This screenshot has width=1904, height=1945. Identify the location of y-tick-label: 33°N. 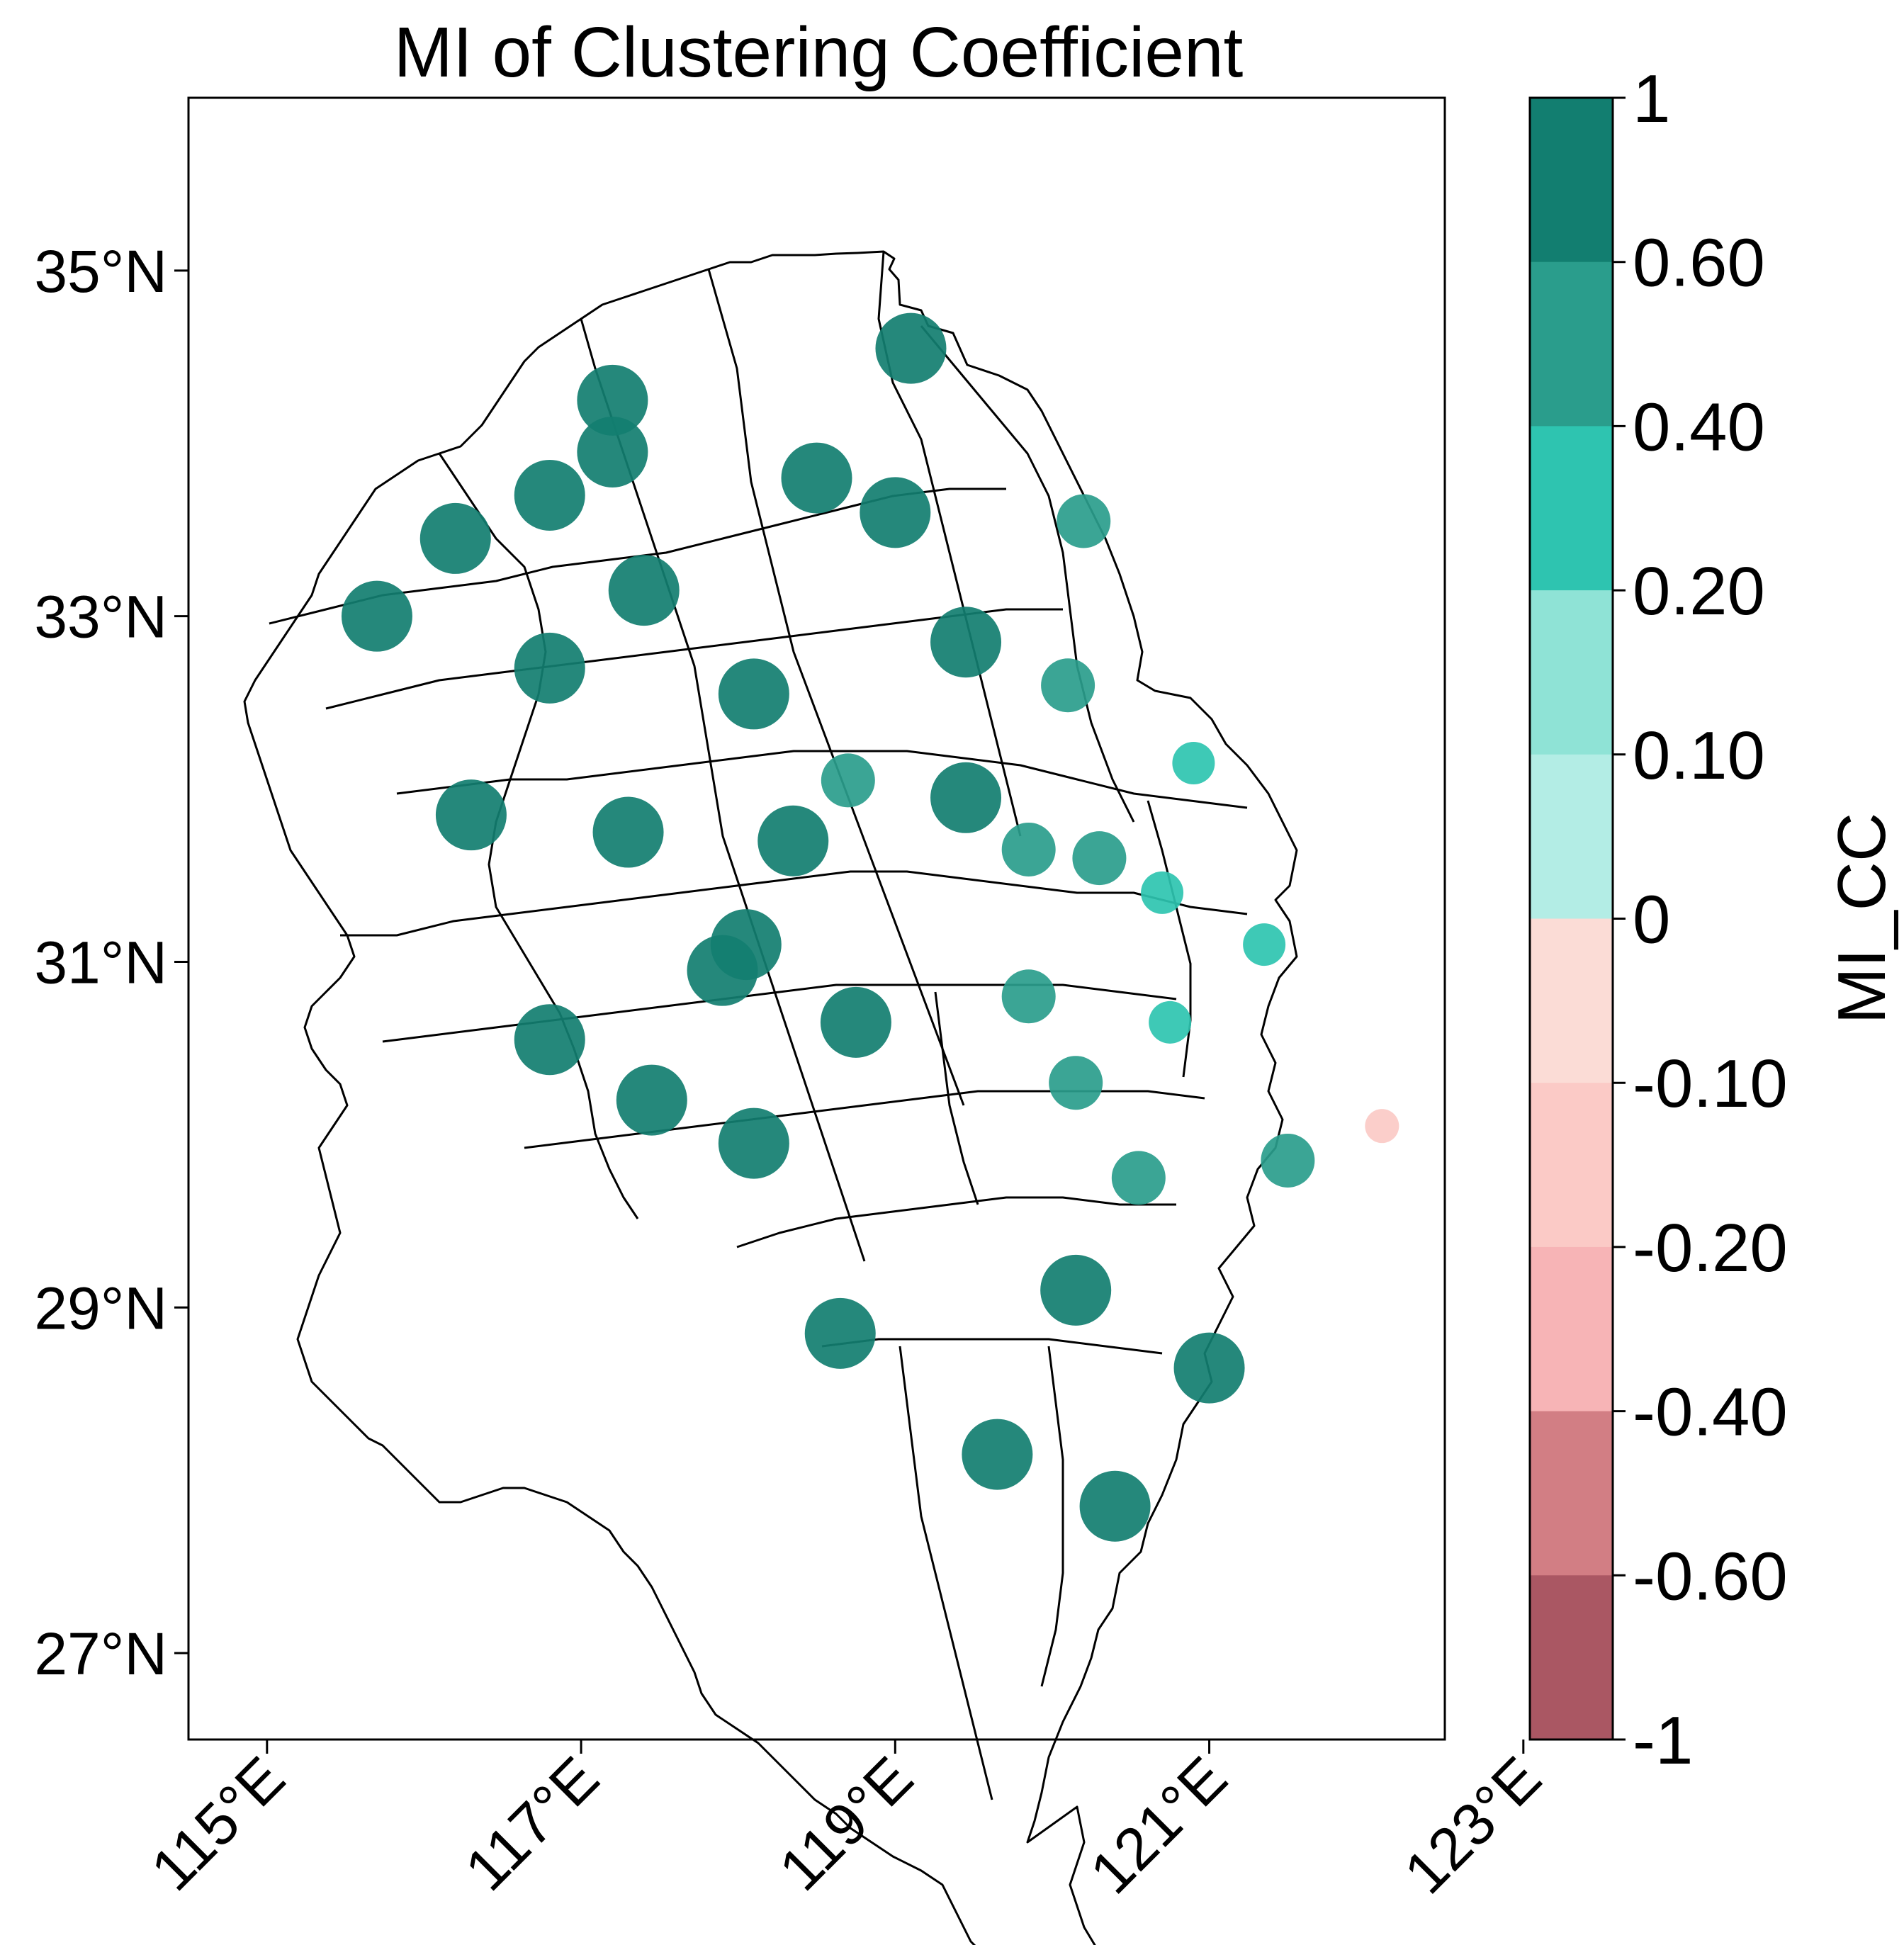
(101, 617).